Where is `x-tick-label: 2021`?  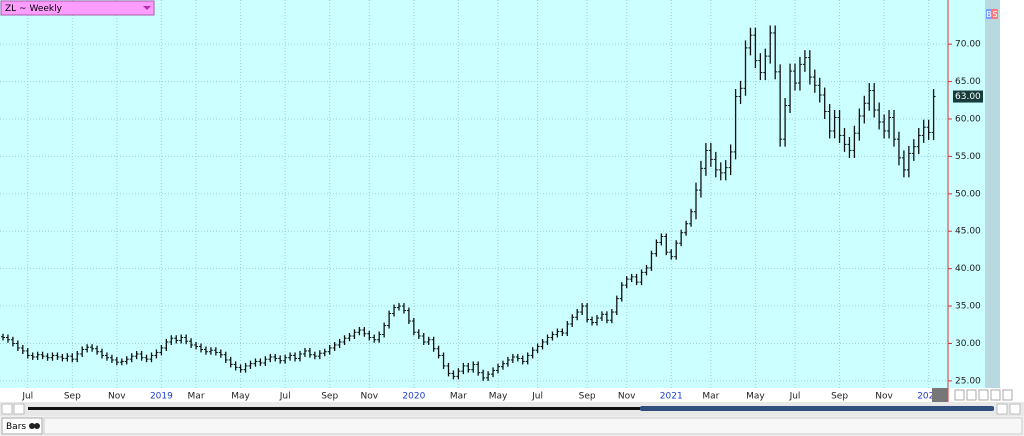 x-tick-label: 2021 is located at coordinates (671, 397).